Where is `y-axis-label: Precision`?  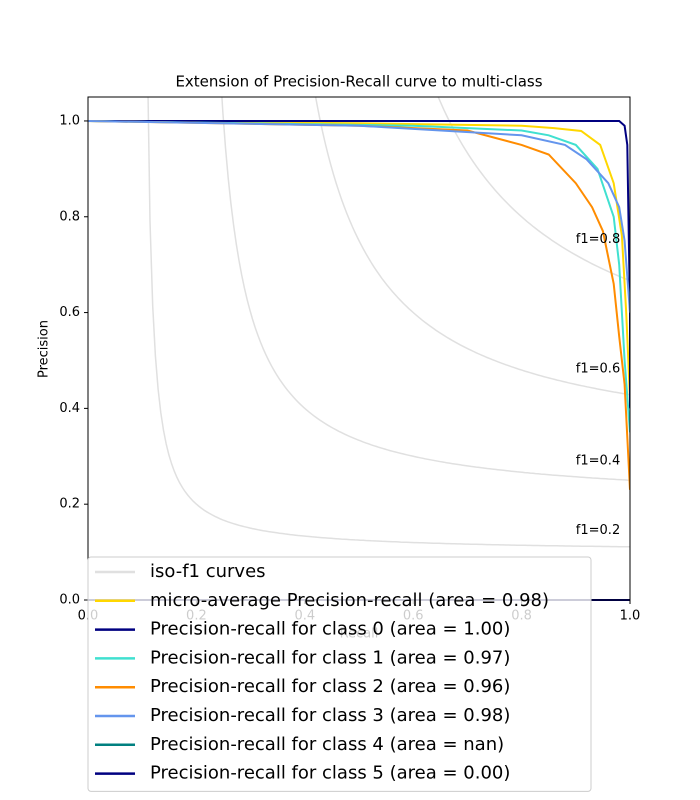 y-axis-label: Precision is located at coordinates (44, 349).